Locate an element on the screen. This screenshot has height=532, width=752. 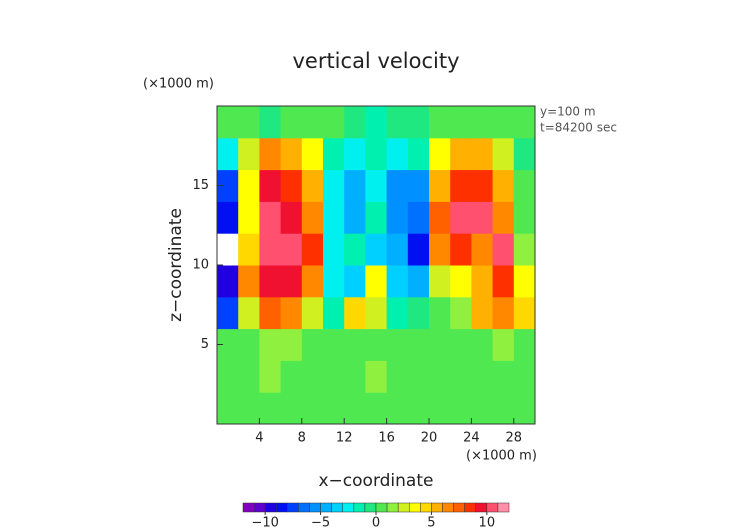
subtitle: y=100 m is located at coordinates (568, 112).